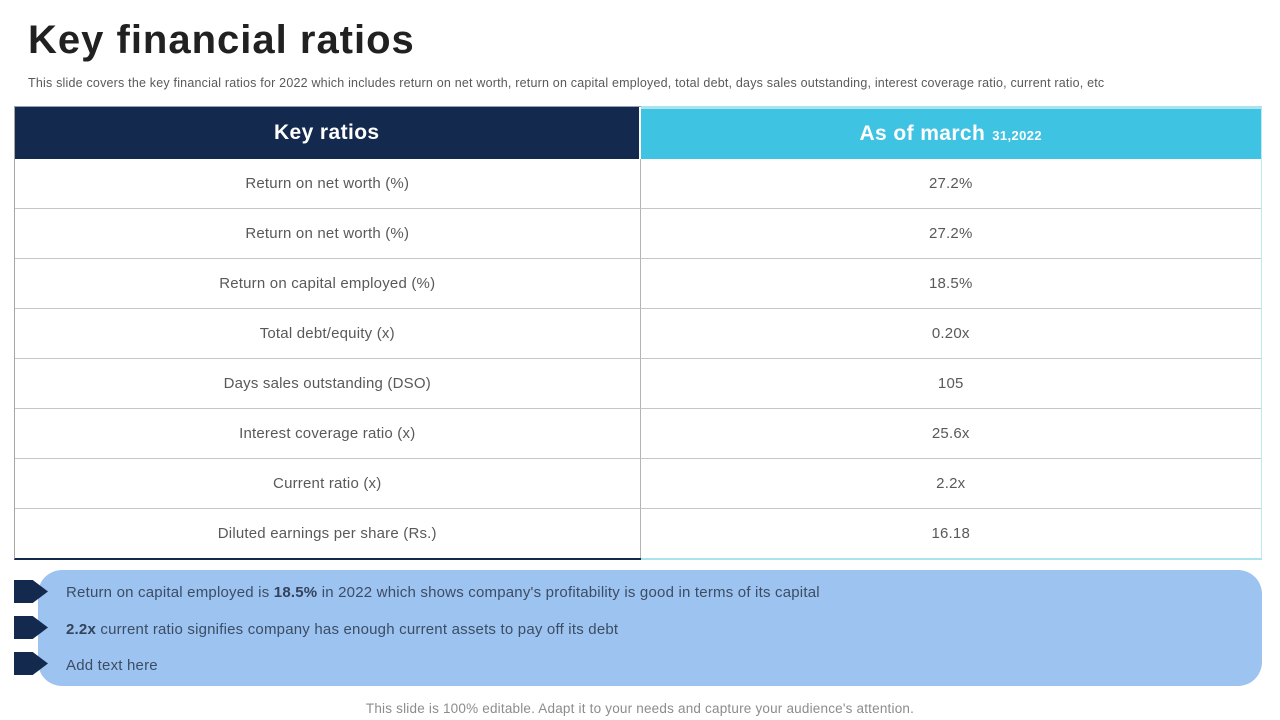 The image size is (1280, 720). I want to click on row-label: Days sales outstanding (DSO), so click(328, 384).